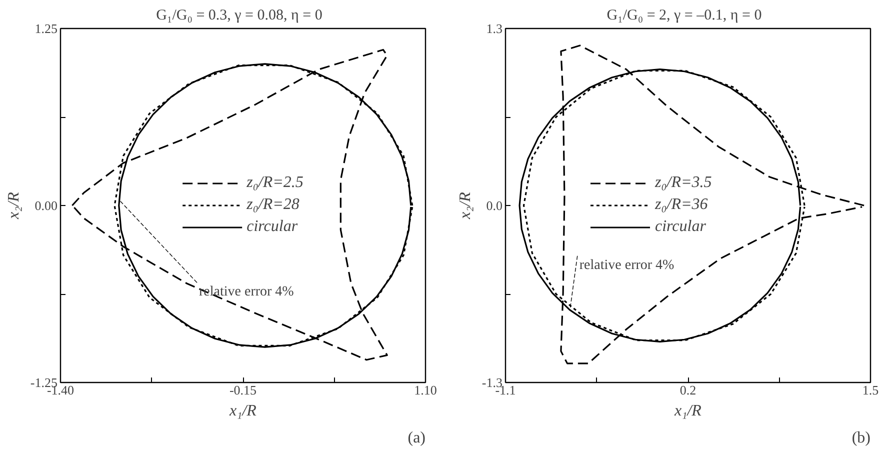 The width and height of the screenshot is (890, 451). Describe the element at coordinates (275, 183) in the screenshot. I see `legend-label: z₀/R=2.5` at that location.